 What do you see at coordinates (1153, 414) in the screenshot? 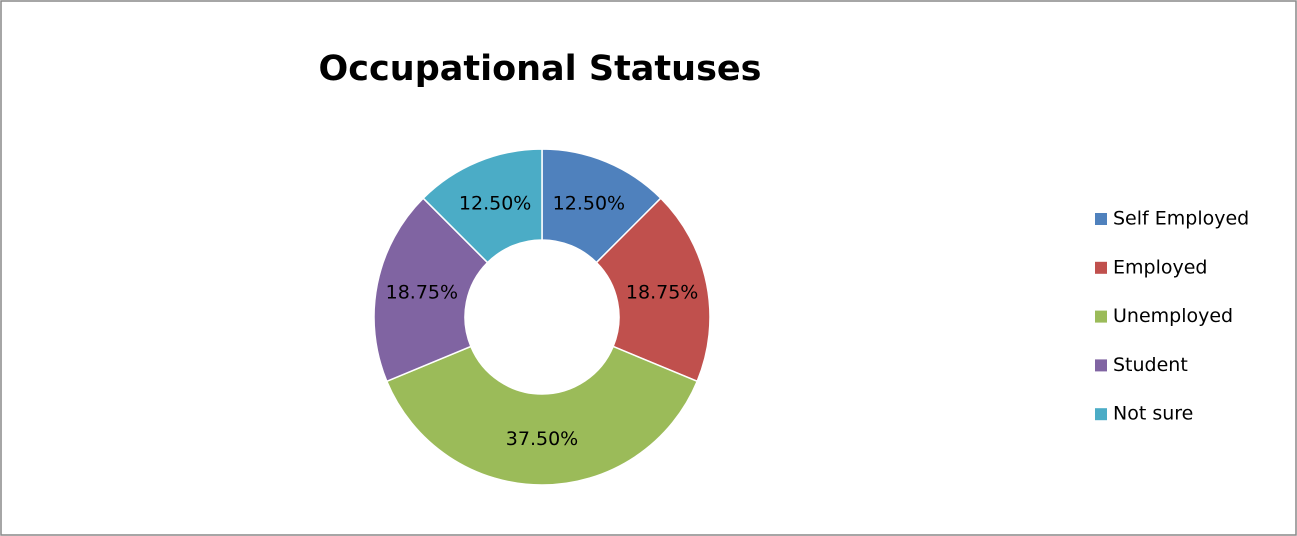
I see `legend-label: Not sure` at bounding box center [1153, 414].